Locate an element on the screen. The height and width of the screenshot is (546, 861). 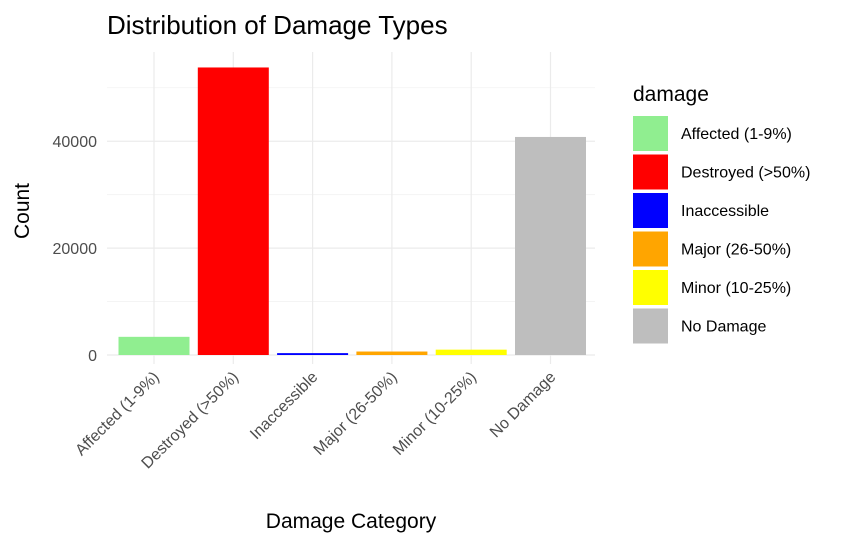
y-axis-ticks: 0 20000 40000 is located at coordinates (75, 249).